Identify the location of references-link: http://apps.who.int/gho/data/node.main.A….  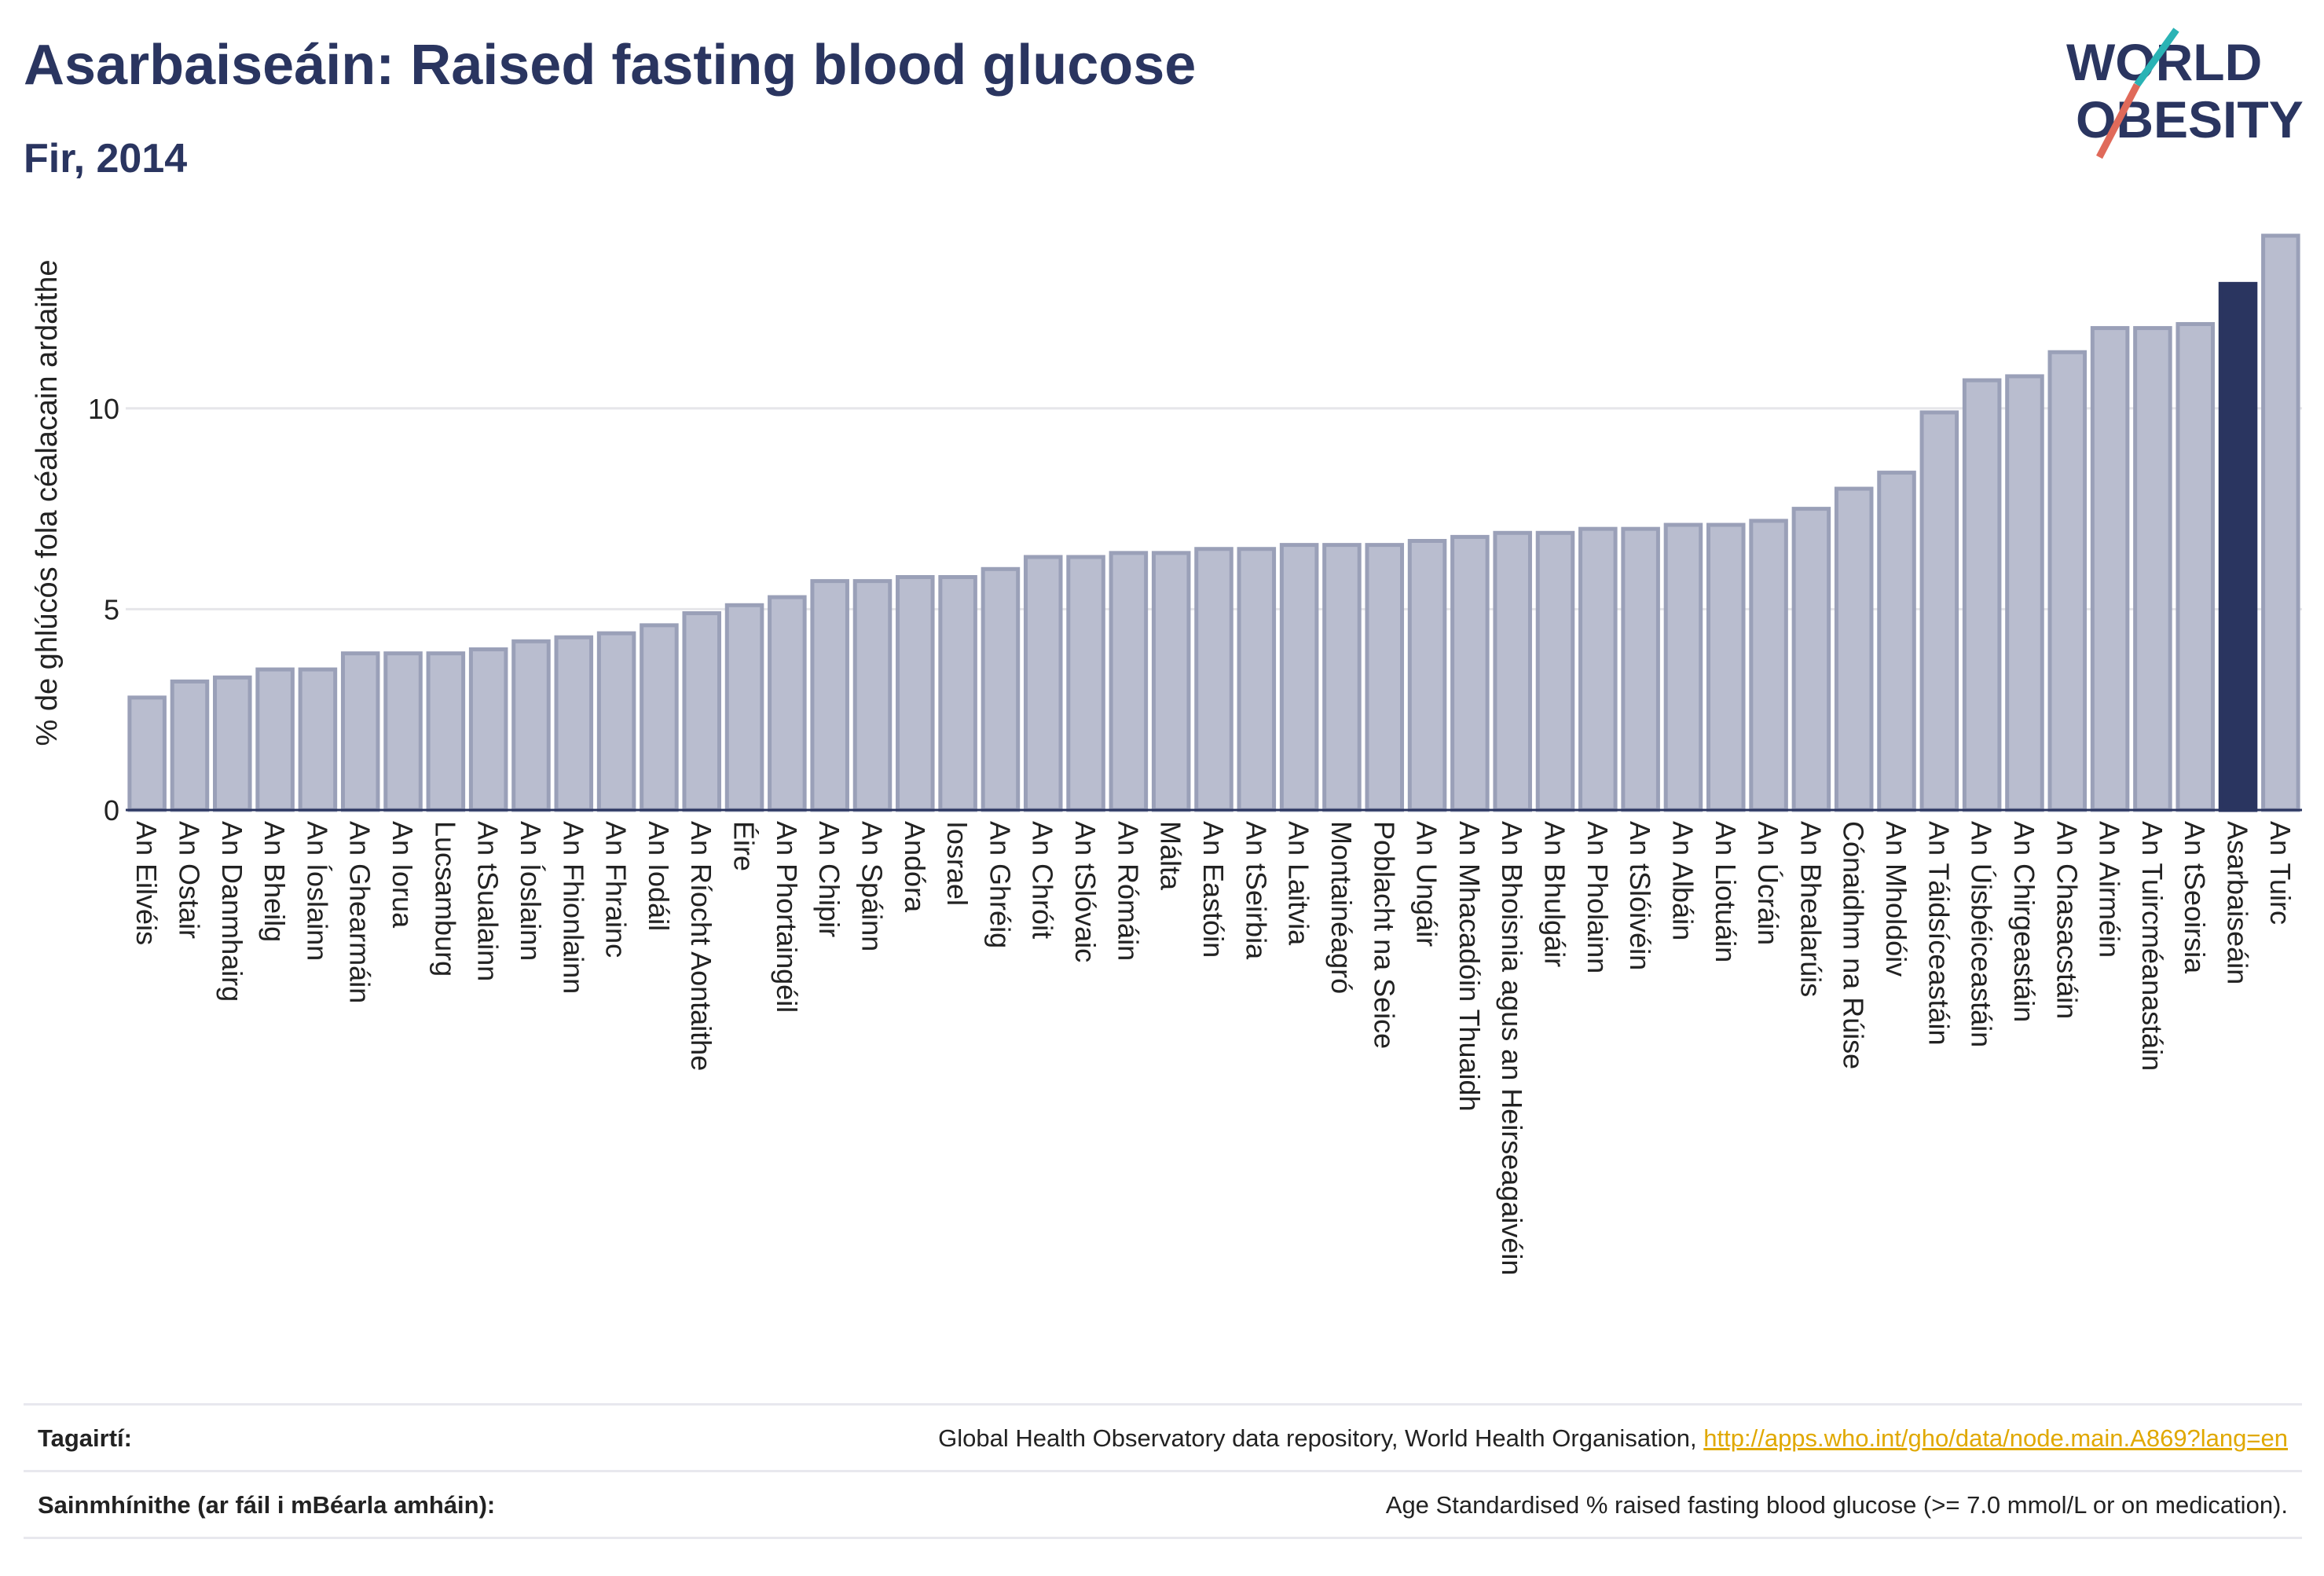
(1995, 1438).